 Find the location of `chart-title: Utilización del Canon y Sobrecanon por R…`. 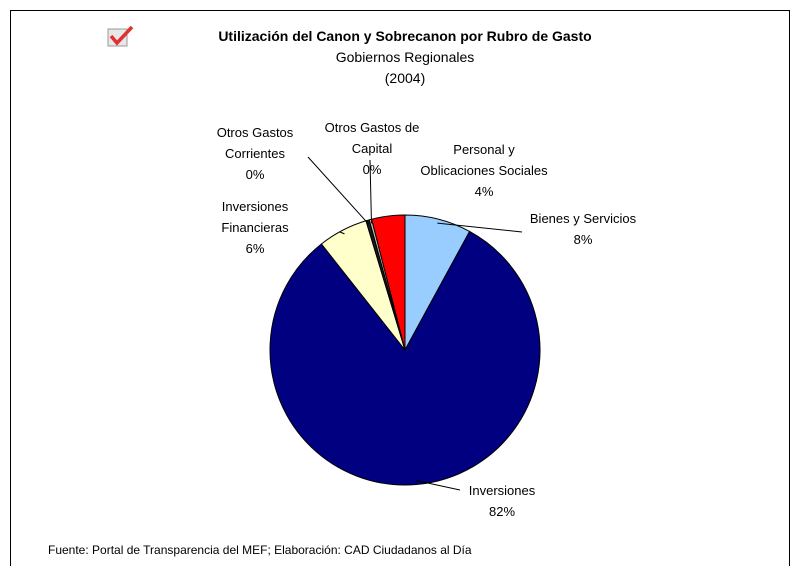

chart-title: Utilización del Canon y Sobrecanon por R… is located at coordinates (405, 36).